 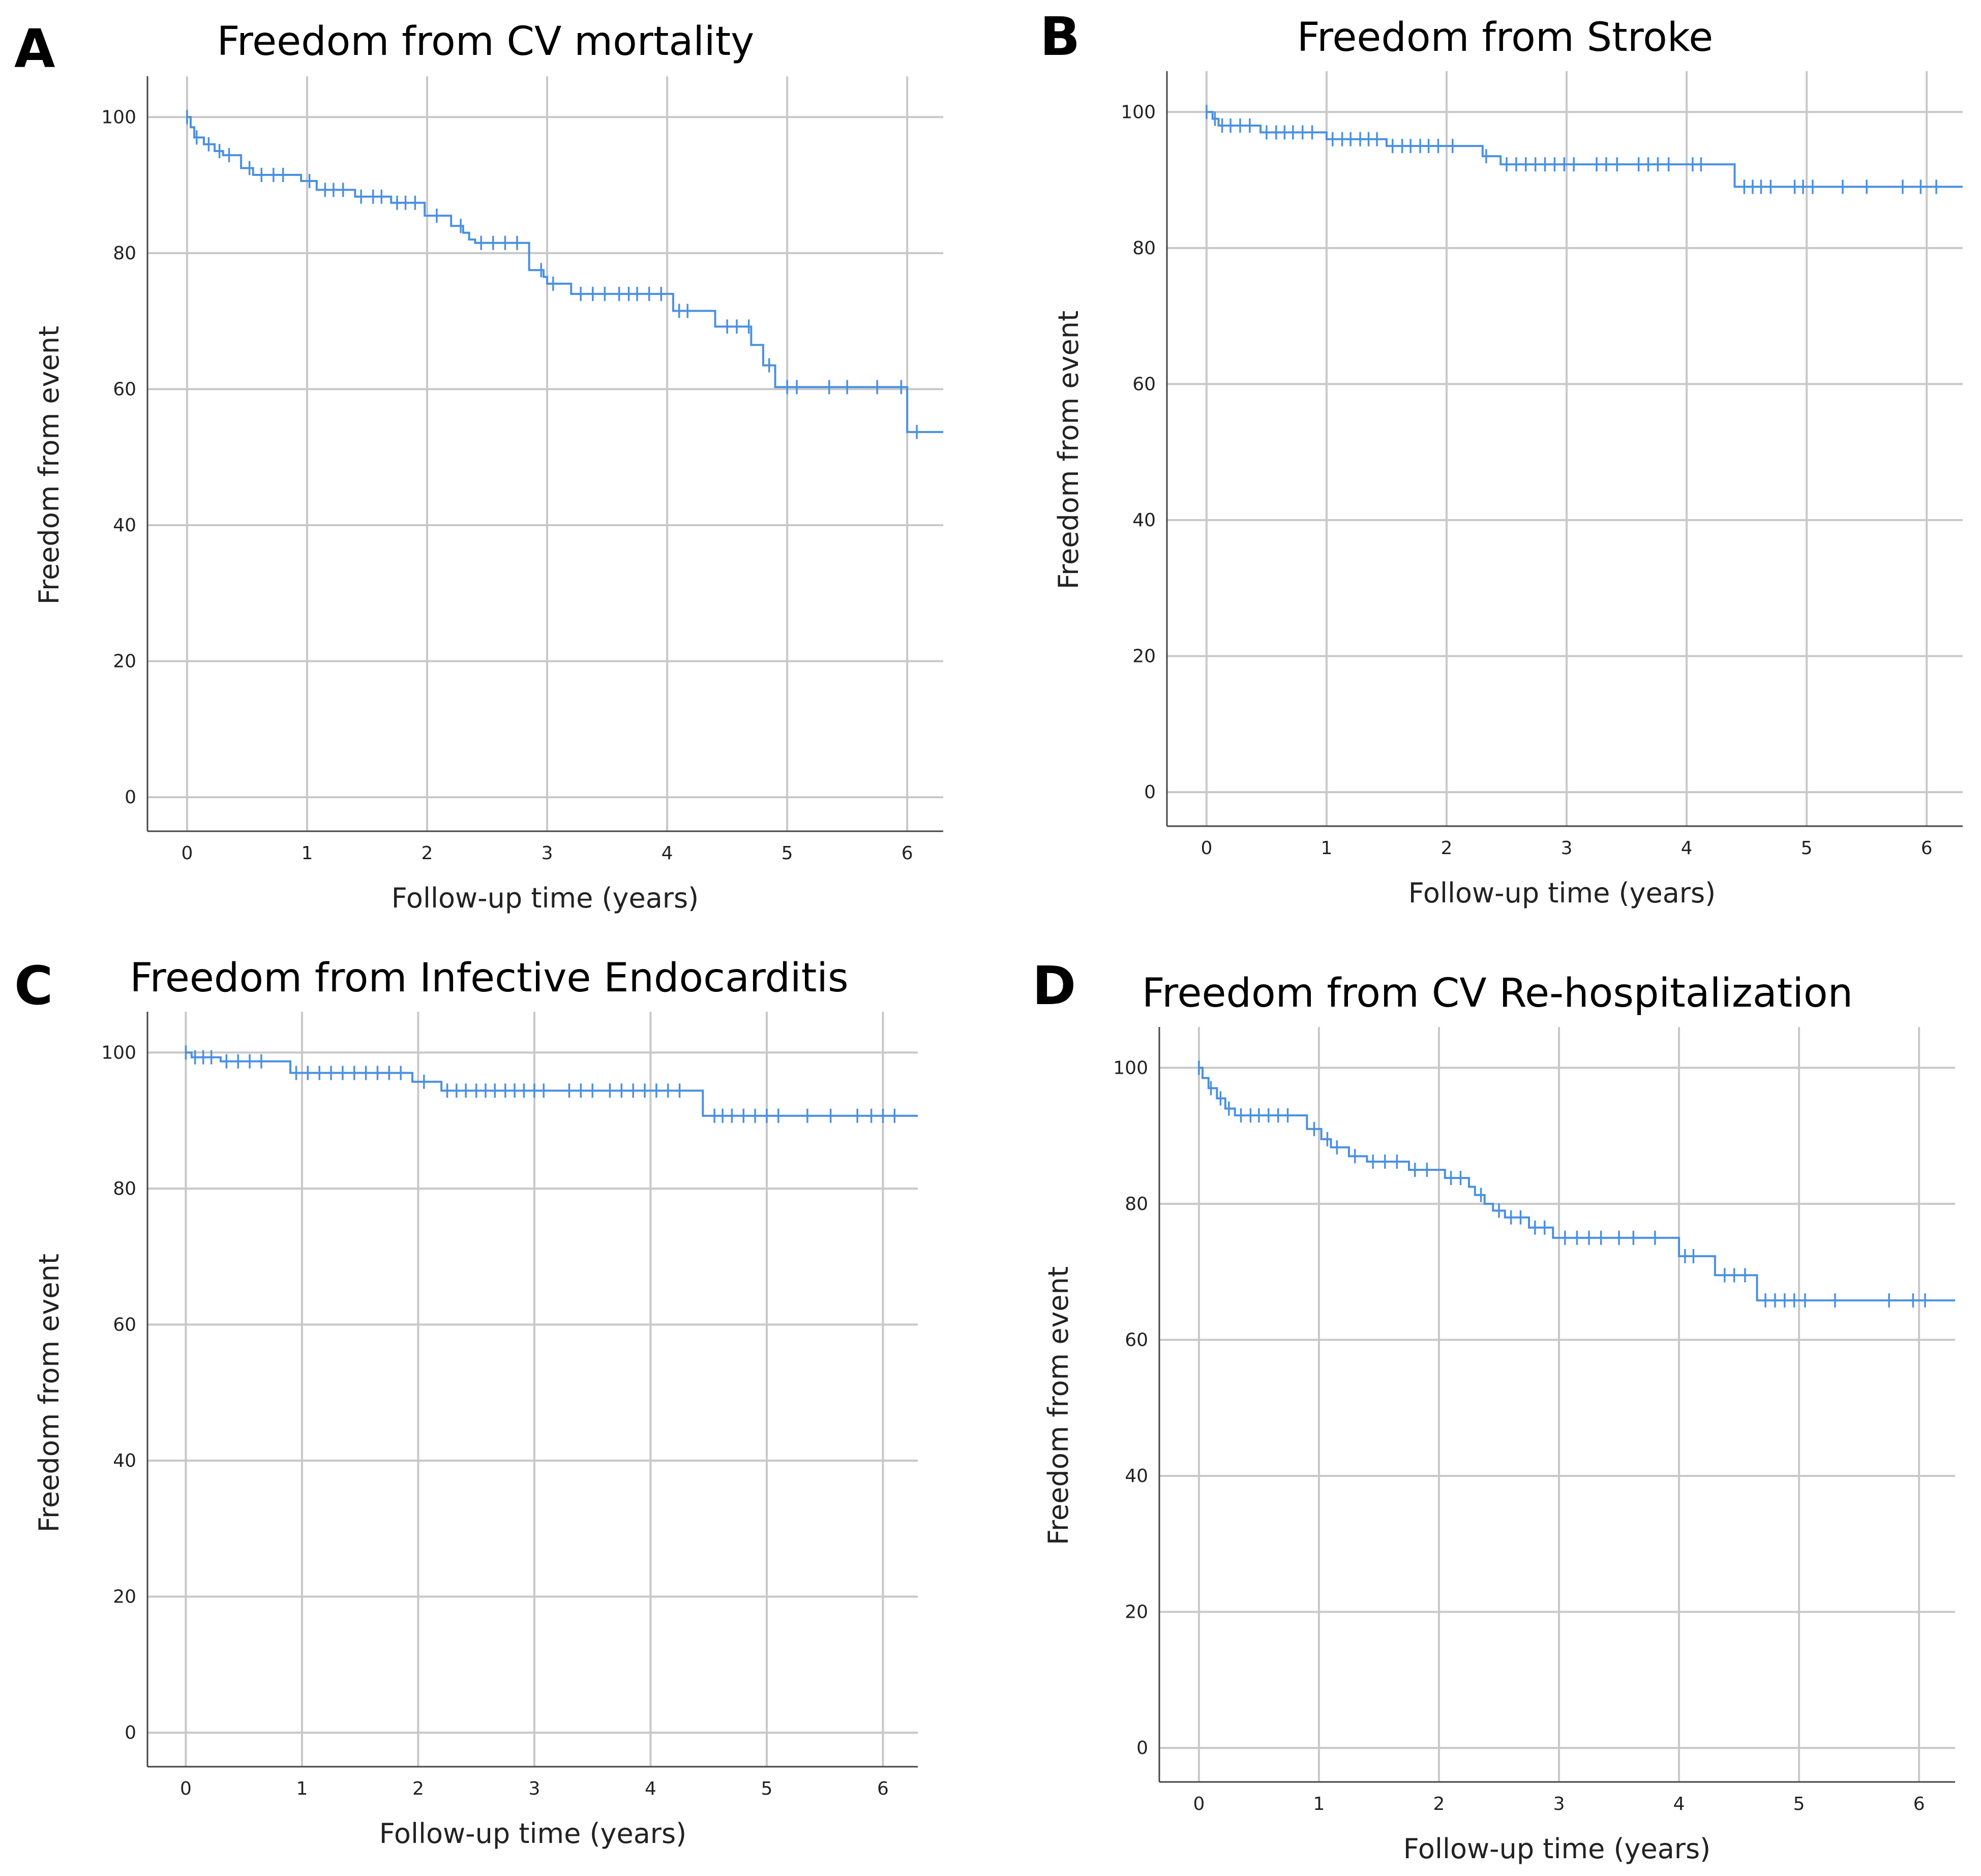 What do you see at coordinates (1054, 986) in the screenshot?
I see `panel-letter: D` at bounding box center [1054, 986].